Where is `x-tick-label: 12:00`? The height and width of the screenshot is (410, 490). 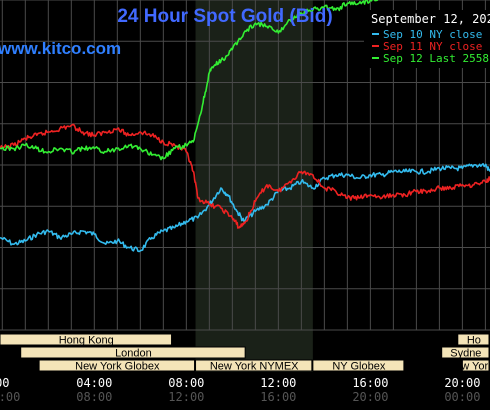 x-tick-label: 12:00 is located at coordinates (278, 383).